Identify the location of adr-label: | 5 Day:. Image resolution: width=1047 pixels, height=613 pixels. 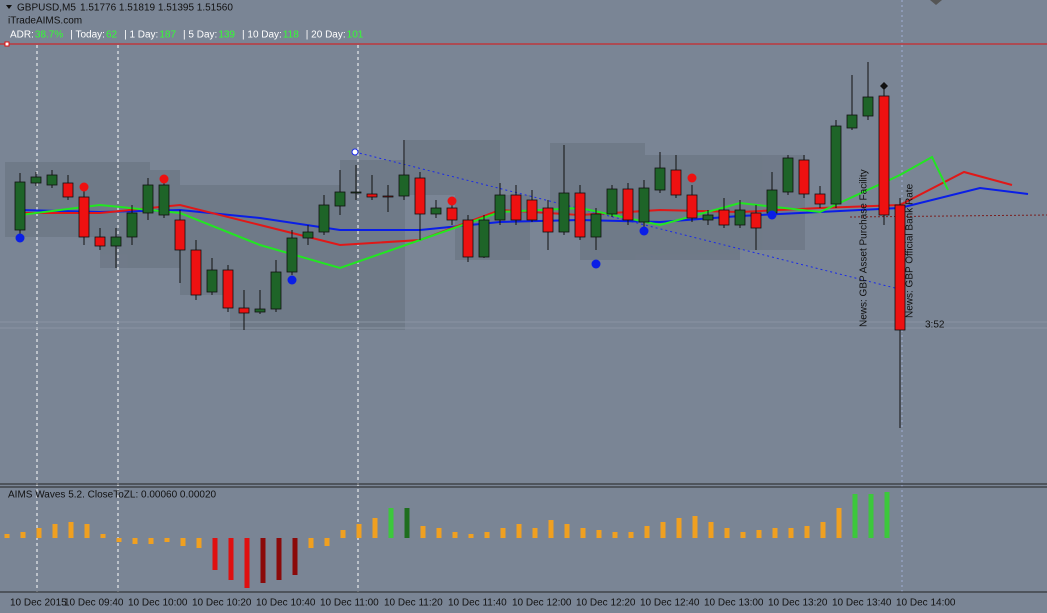
(200, 35).